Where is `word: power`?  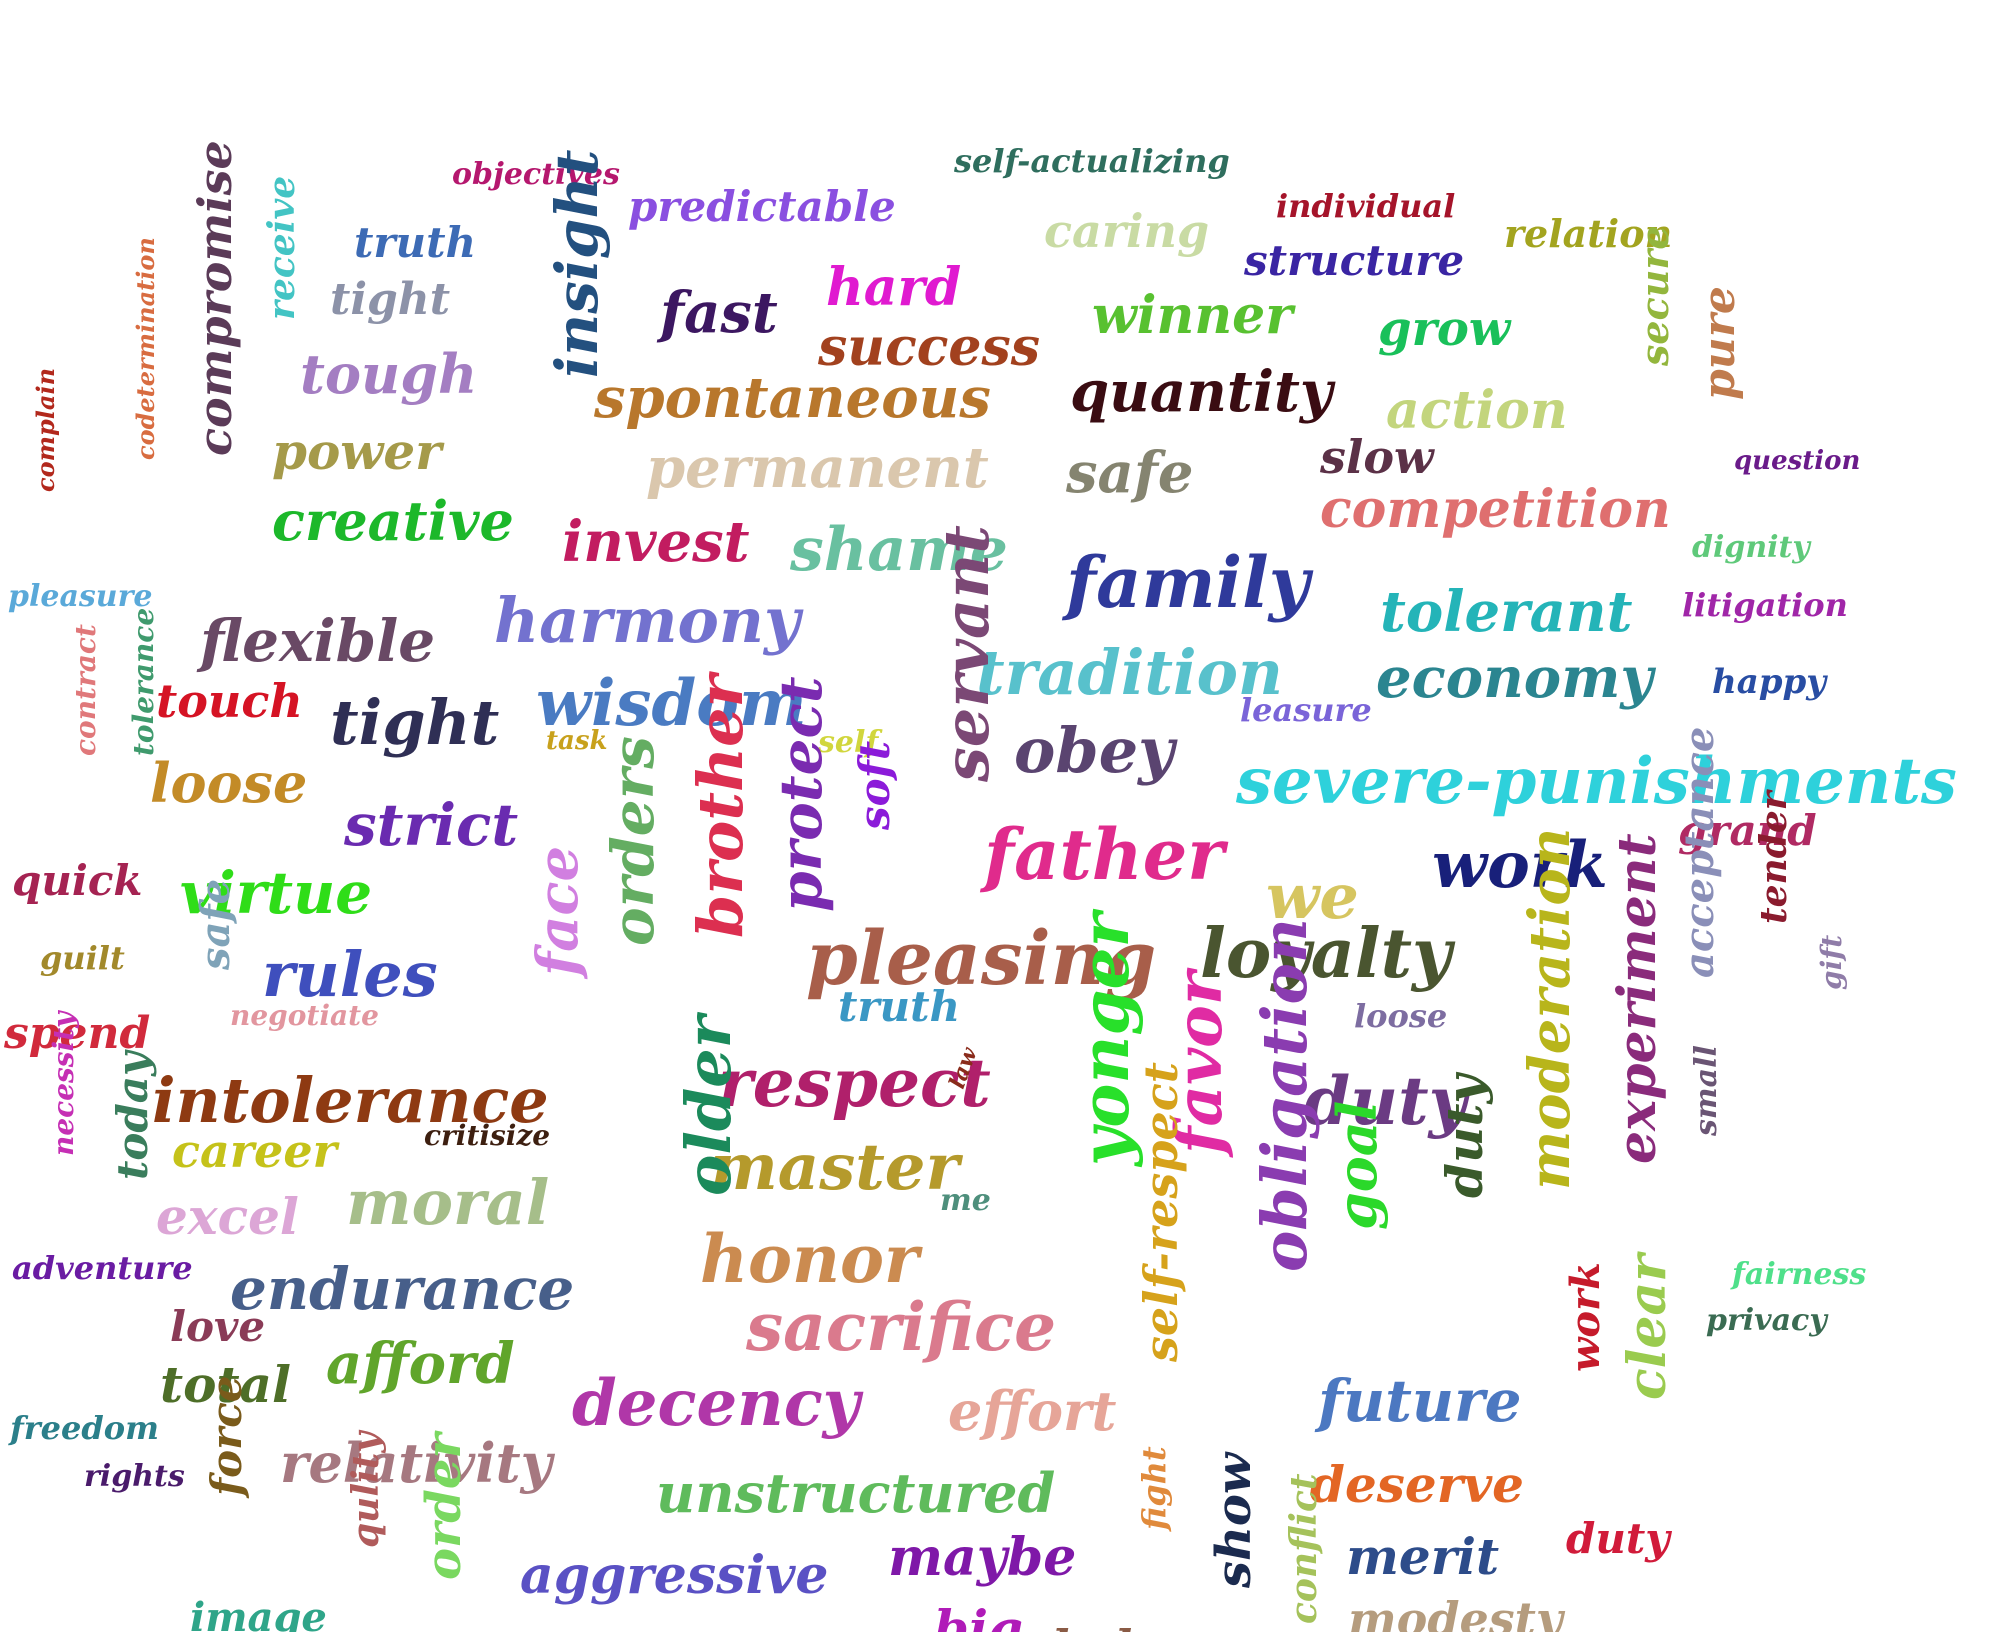 word: power is located at coordinates (357, 451).